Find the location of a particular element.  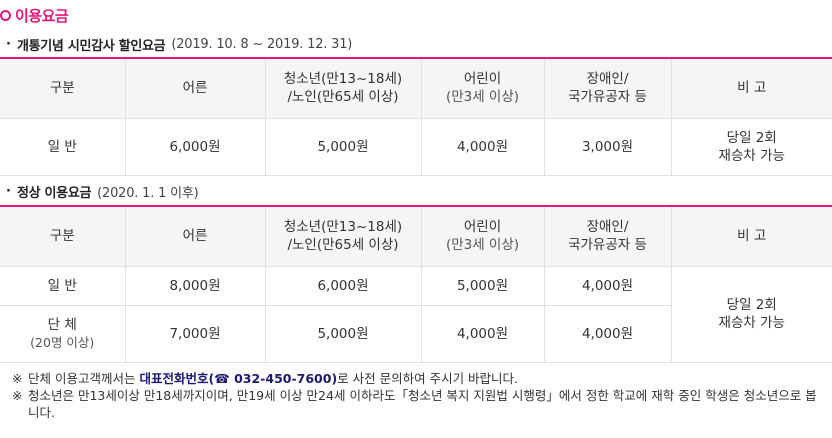

section-period: (2020. 1. 1 이후) is located at coordinates (148, 193).